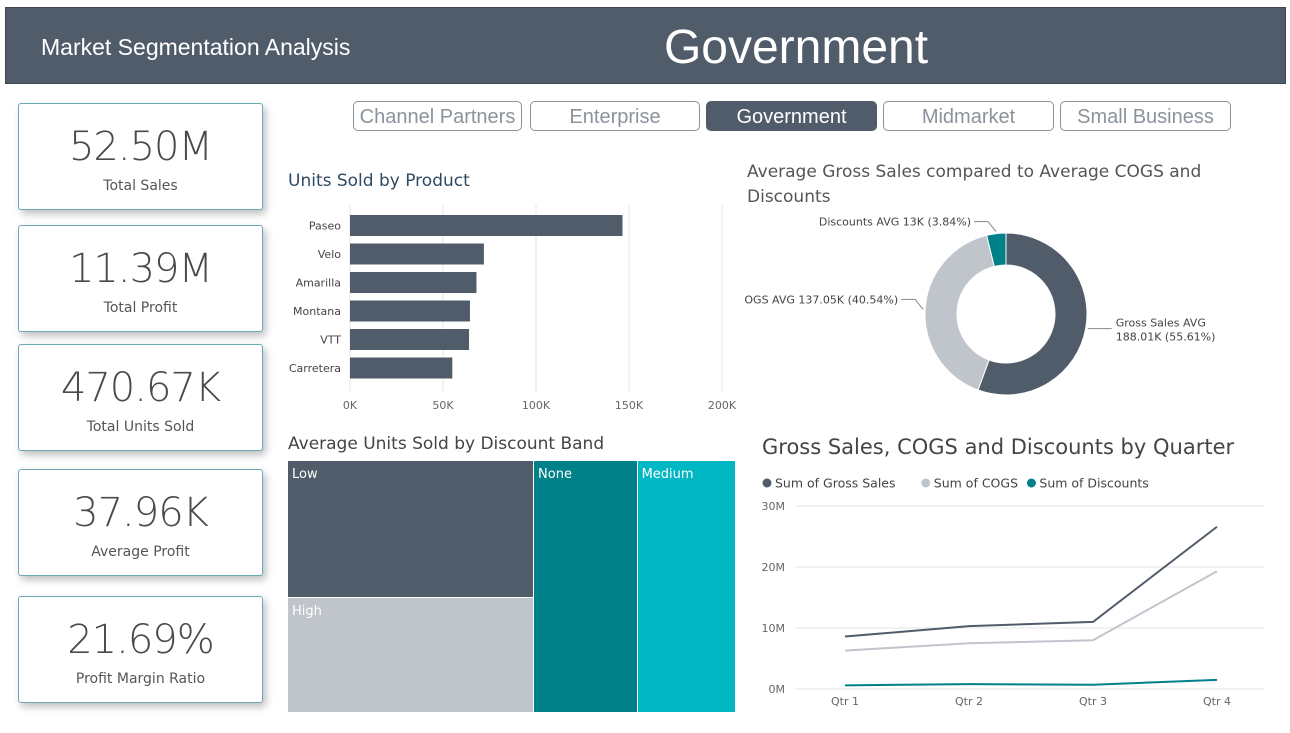 The width and height of the screenshot is (1290, 733). I want to click on kpi-card-average-profit: 37.96K Average Profit, so click(140, 522).